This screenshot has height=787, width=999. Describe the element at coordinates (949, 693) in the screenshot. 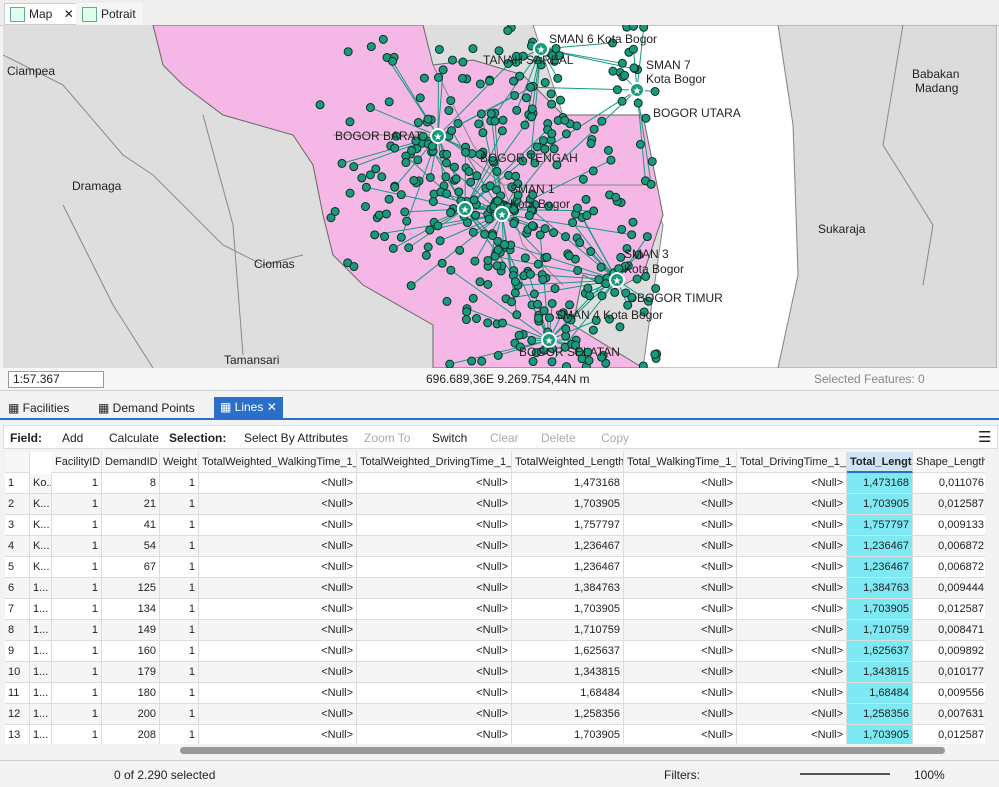

I see `cell: 0,009556` at that location.